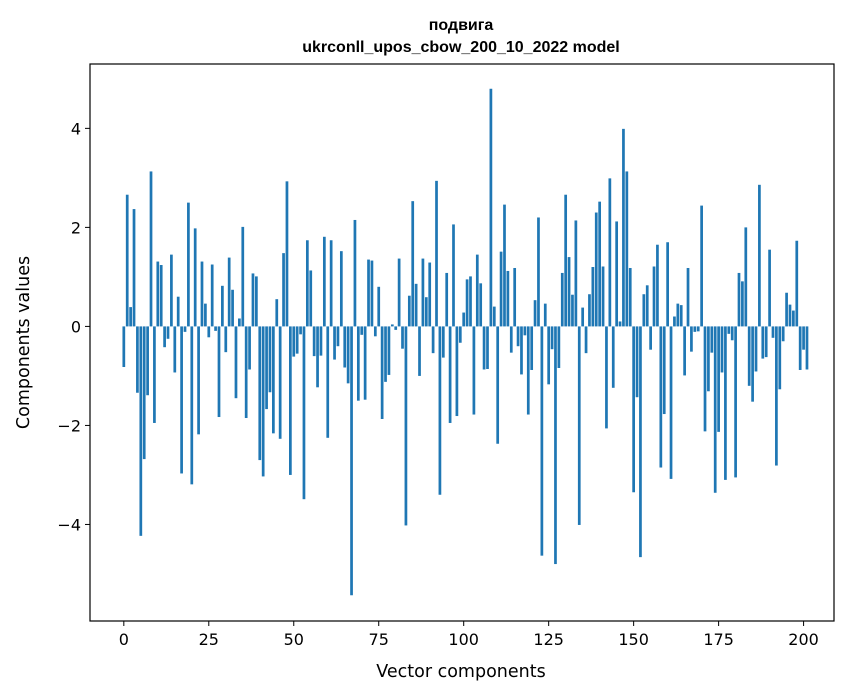  Describe the element at coordinates (76, 227) in the screenshot. I see `y-tick-label: 2` at that location.